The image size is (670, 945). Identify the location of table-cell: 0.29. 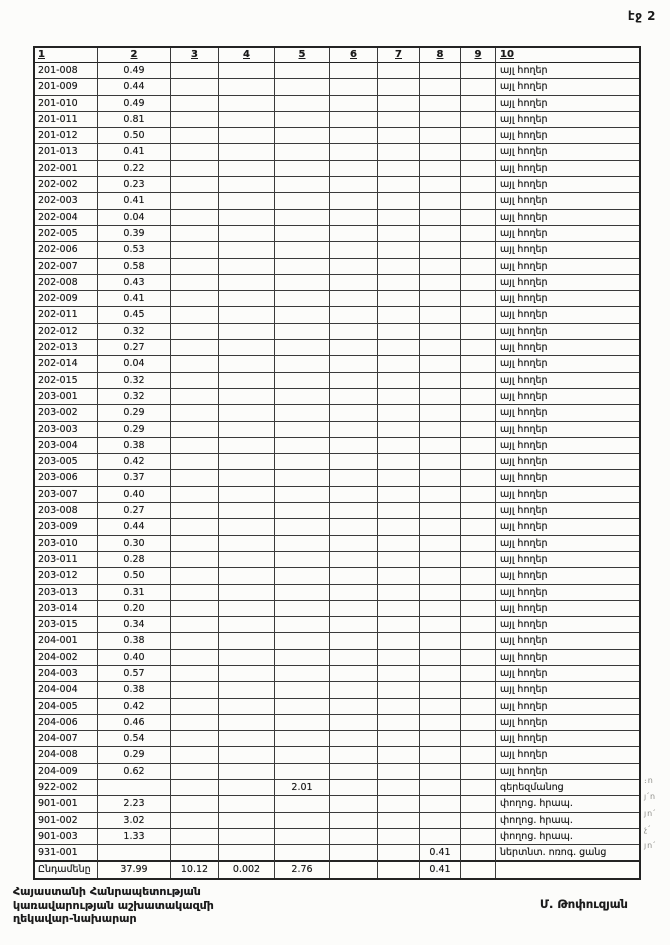
(134, 755).